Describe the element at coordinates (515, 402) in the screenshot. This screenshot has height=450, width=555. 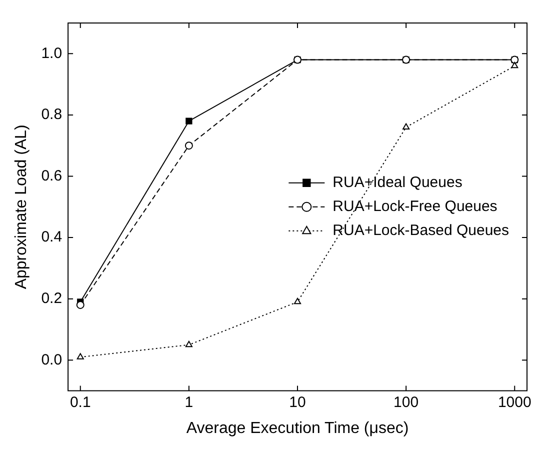
I see `x-tick-label: 1000` at that location.